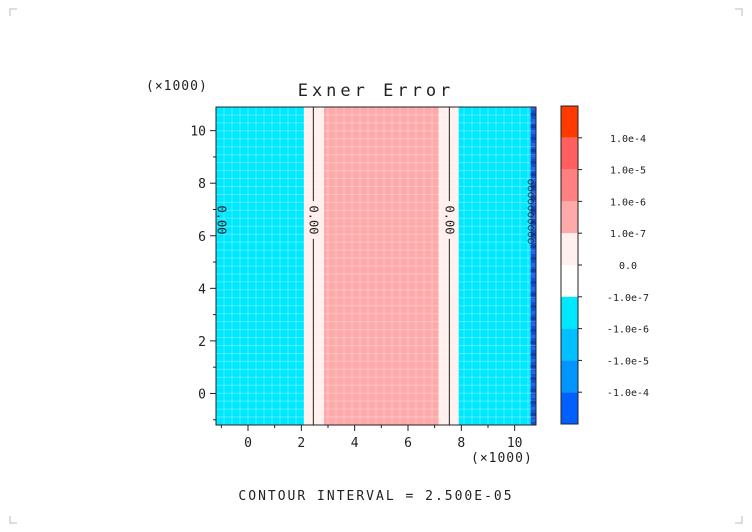 The image size is (752, 532). What do you see at coordinates (408, 443) in the screenshot?
I see `x-tick-label: 6` at bounding box center [408, 443].